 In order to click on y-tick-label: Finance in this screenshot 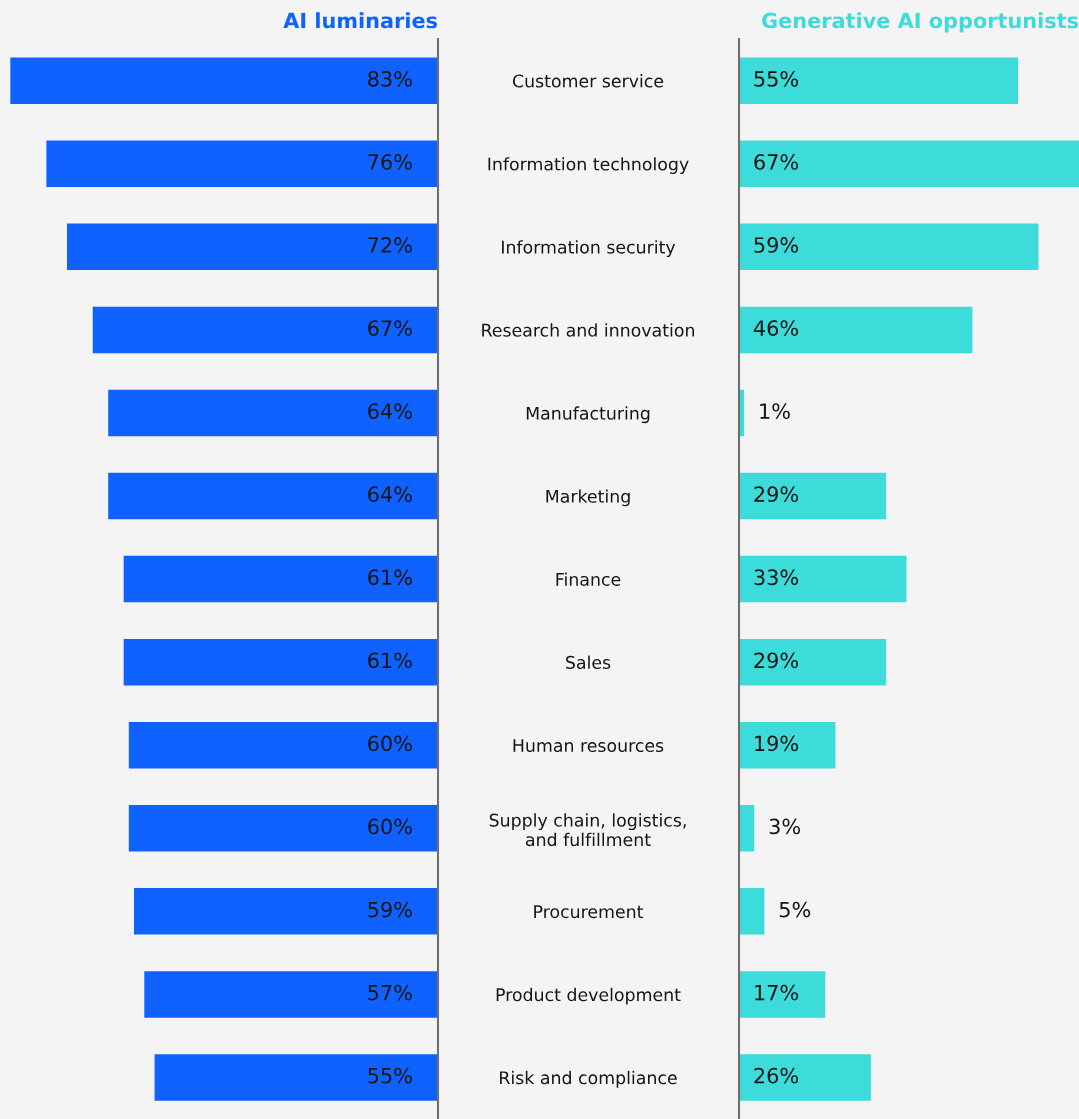, I will do `click(588, 579)`.